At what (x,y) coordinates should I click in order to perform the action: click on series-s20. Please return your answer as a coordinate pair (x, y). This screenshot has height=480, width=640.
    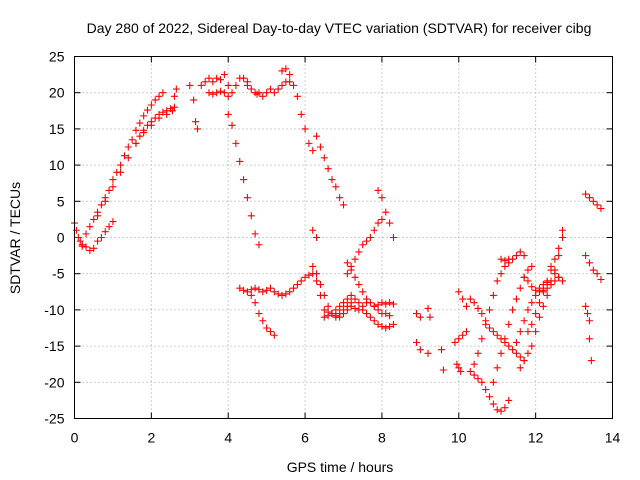
    Looking at the image, I should click on (336, 291).